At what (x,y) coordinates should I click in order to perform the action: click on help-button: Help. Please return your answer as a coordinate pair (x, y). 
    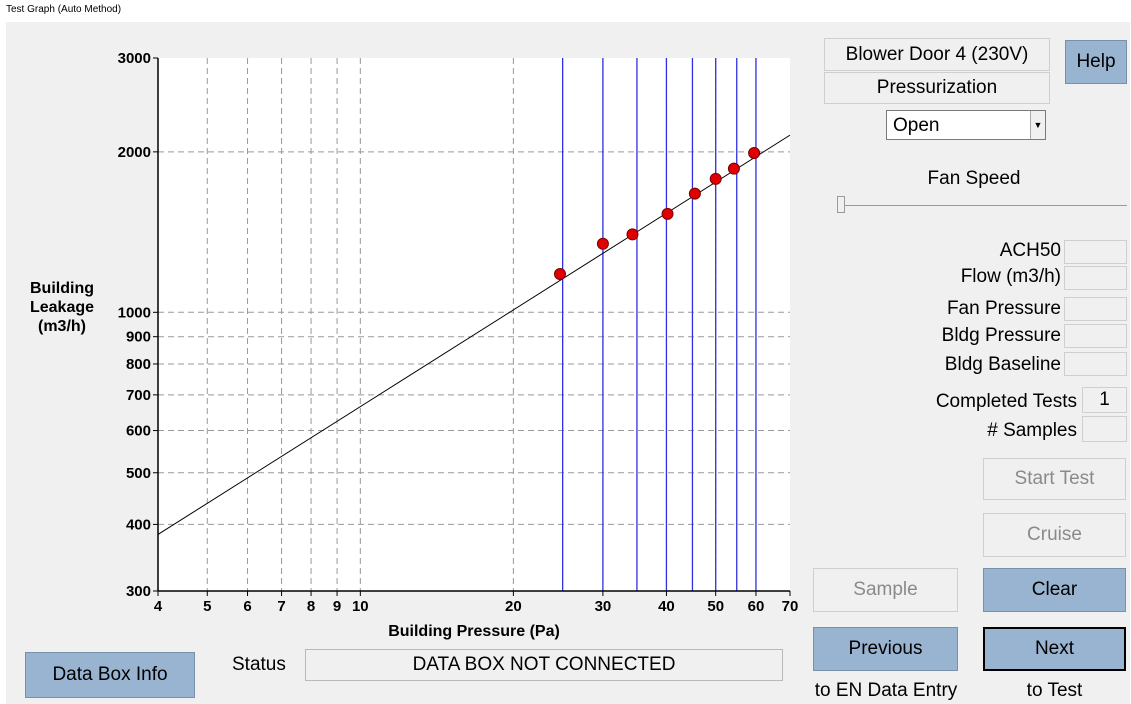
    Looking at the image, I should click on (1096, 62).